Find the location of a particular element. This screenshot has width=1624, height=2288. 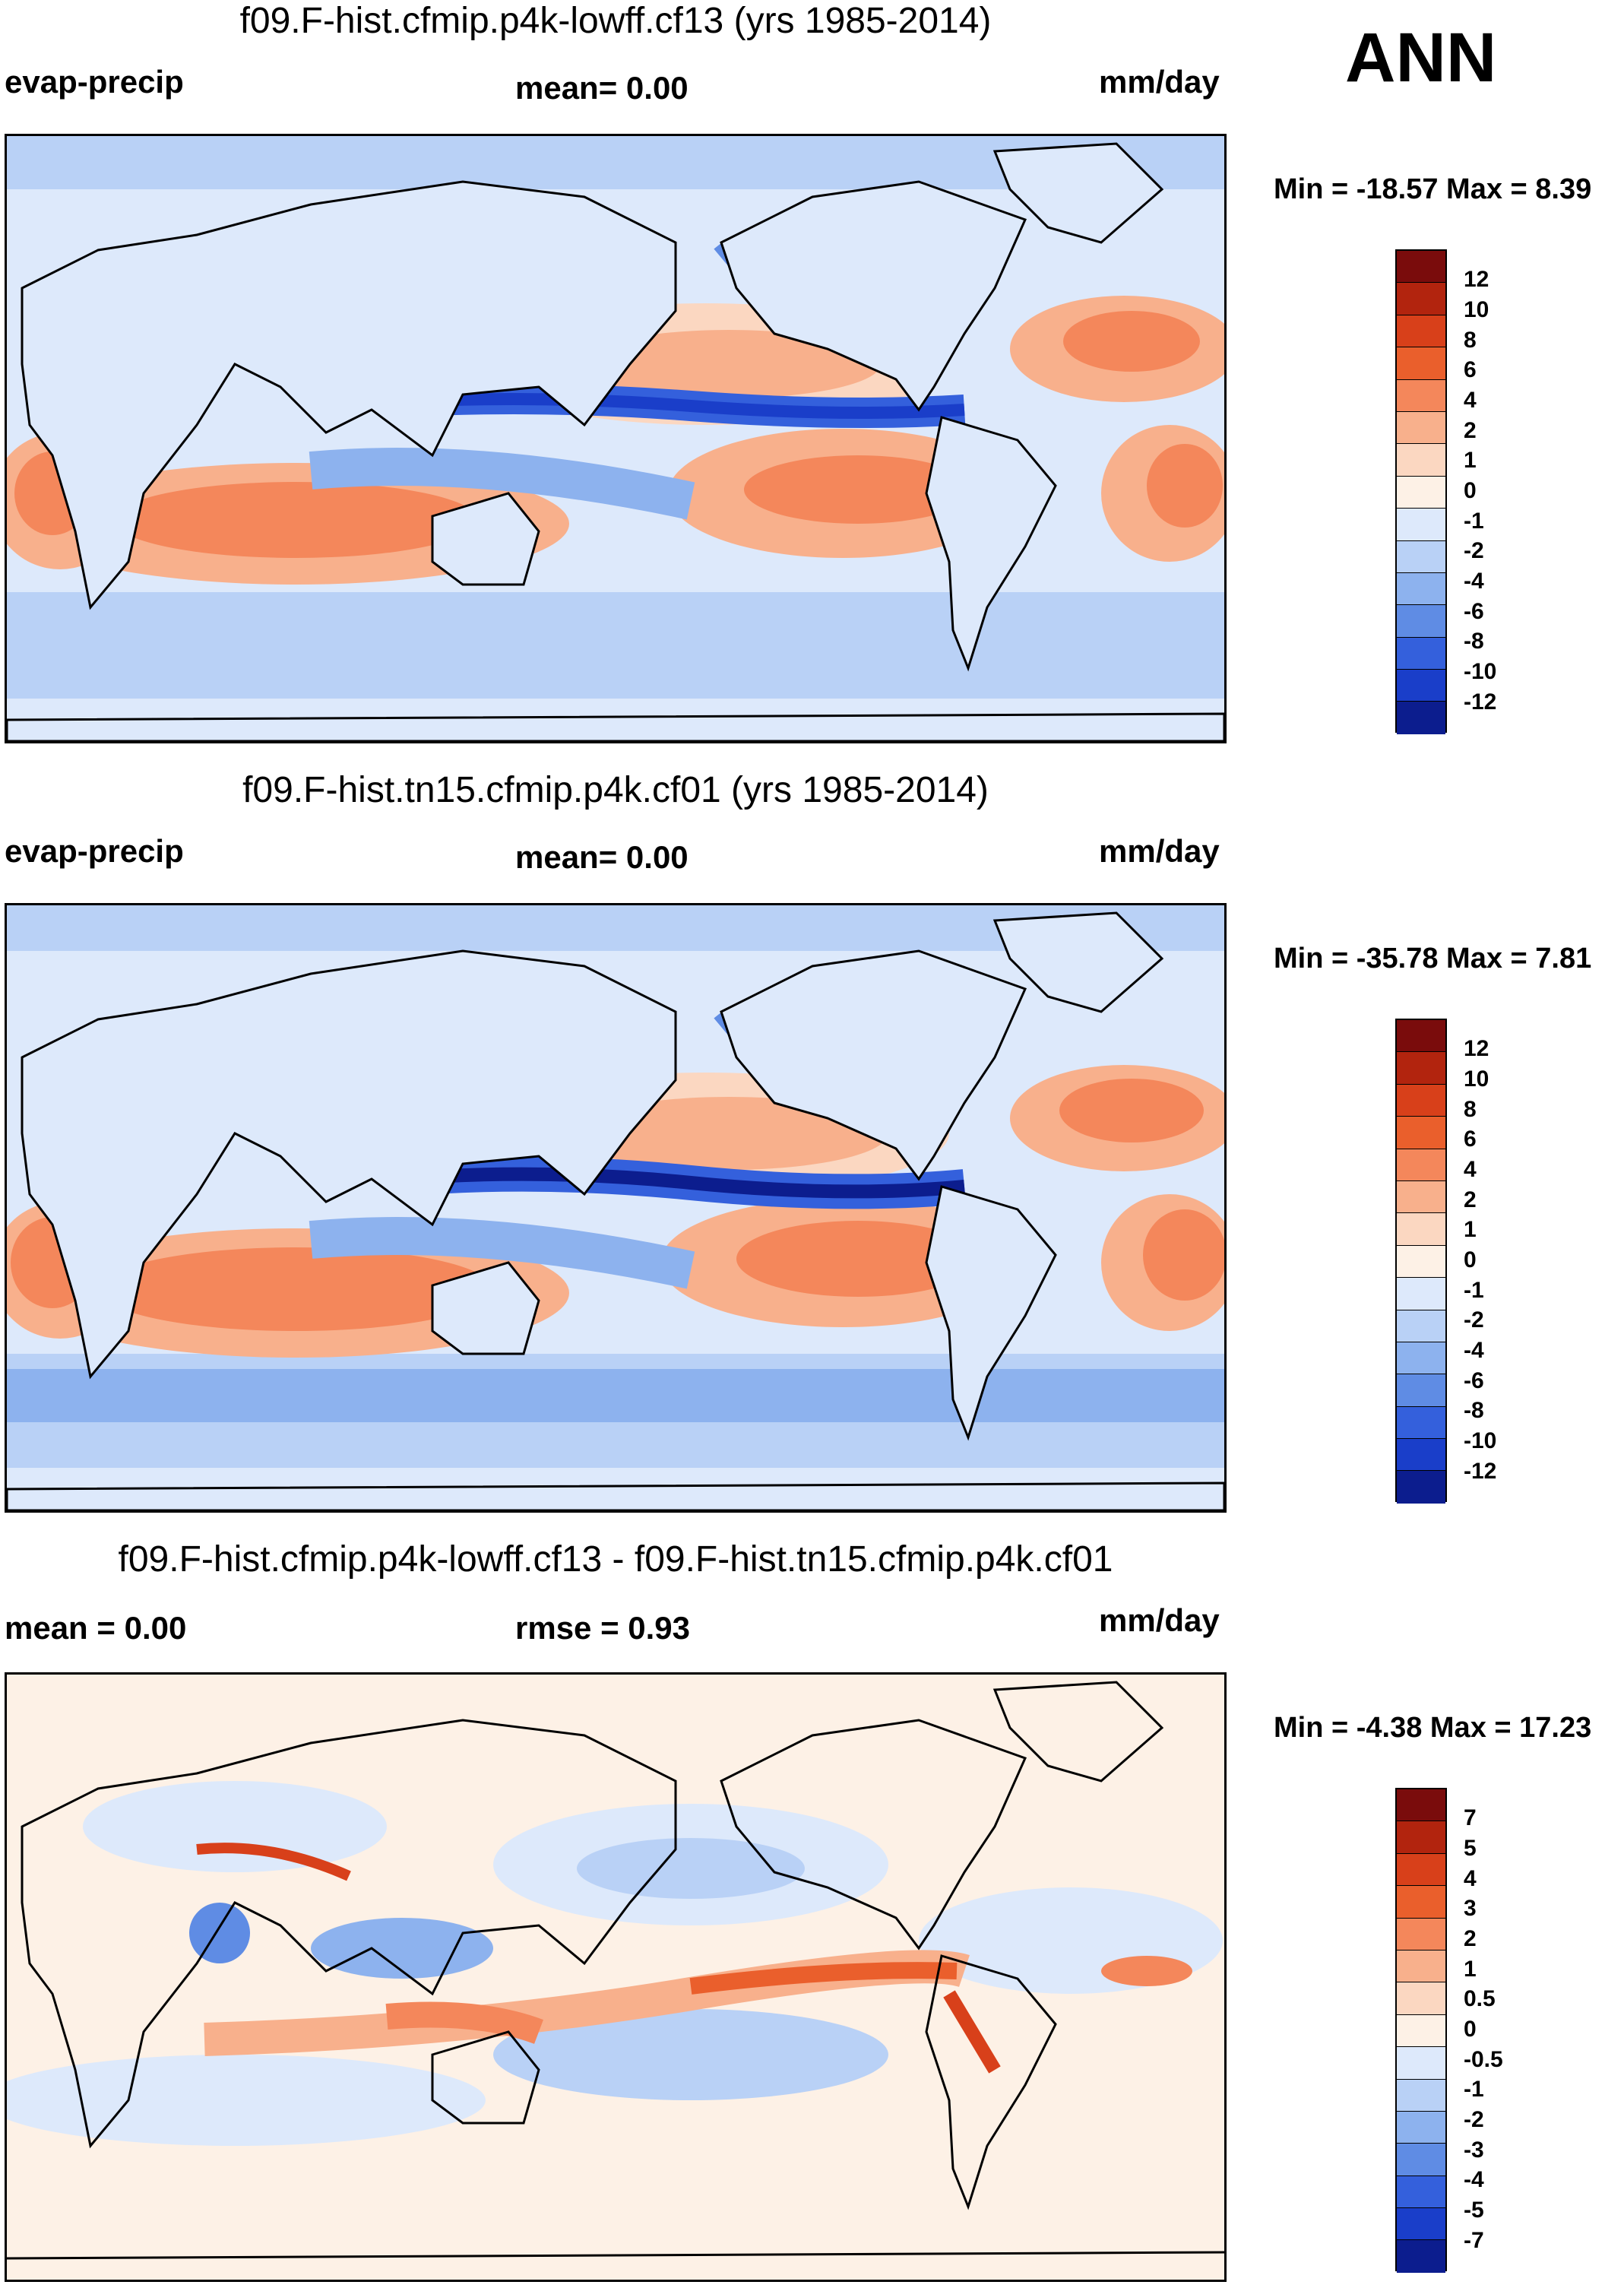

colorbar-tick: 5 is located at coordinates (1471, 1849).